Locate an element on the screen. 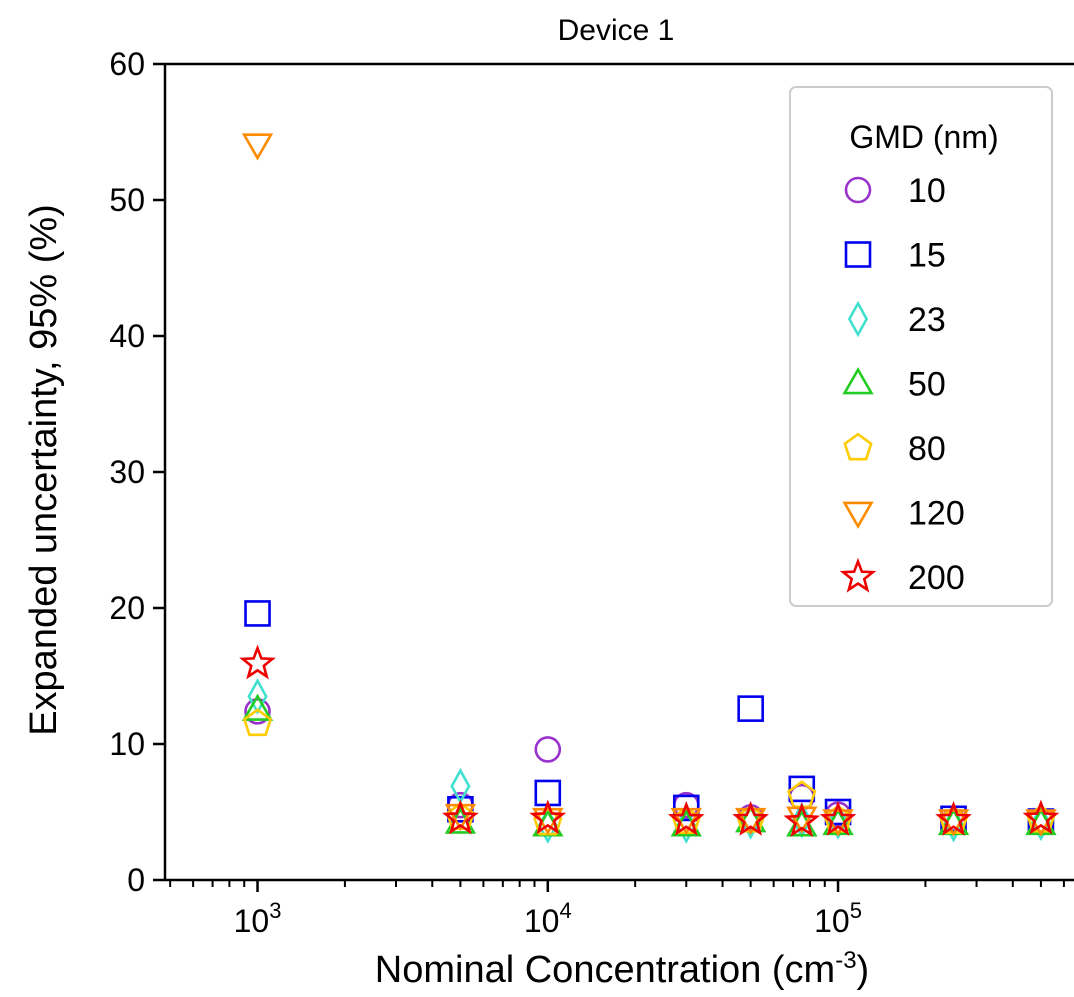  legend-frame is located at coordinates (921, 346).